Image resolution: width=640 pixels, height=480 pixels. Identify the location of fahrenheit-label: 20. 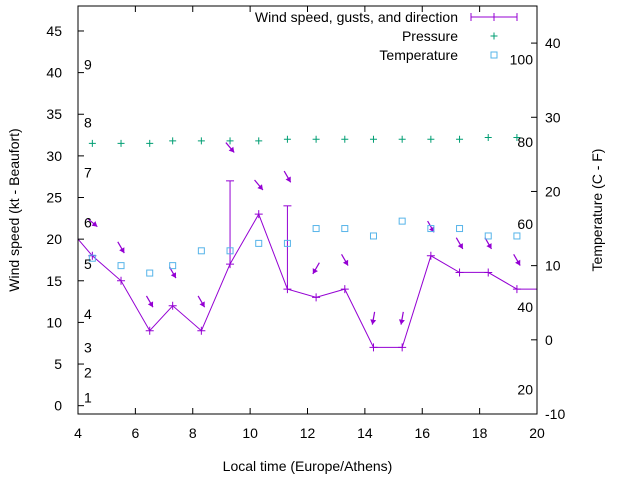
(525, 390).